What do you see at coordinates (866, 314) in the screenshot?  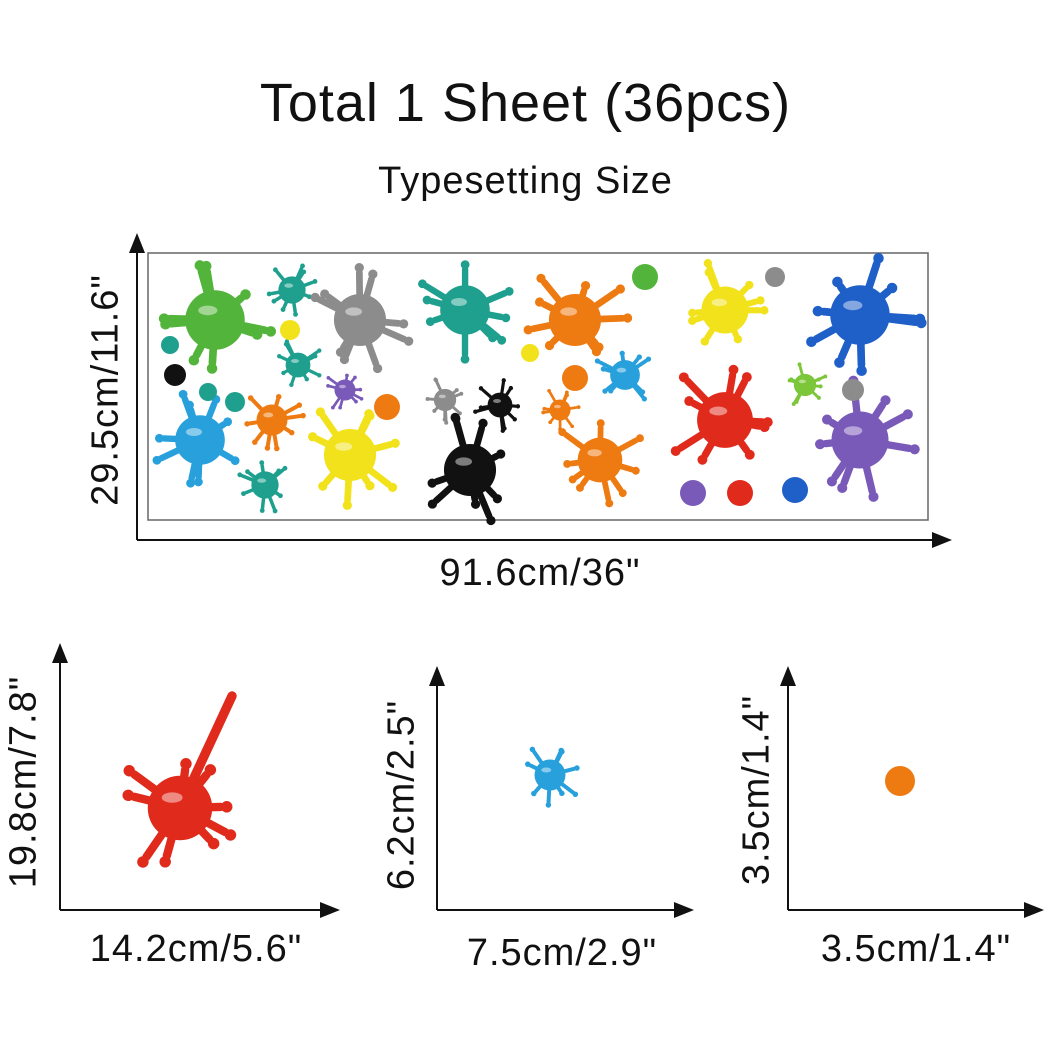 I see `splat-blue` at bounding box center [866, 314].